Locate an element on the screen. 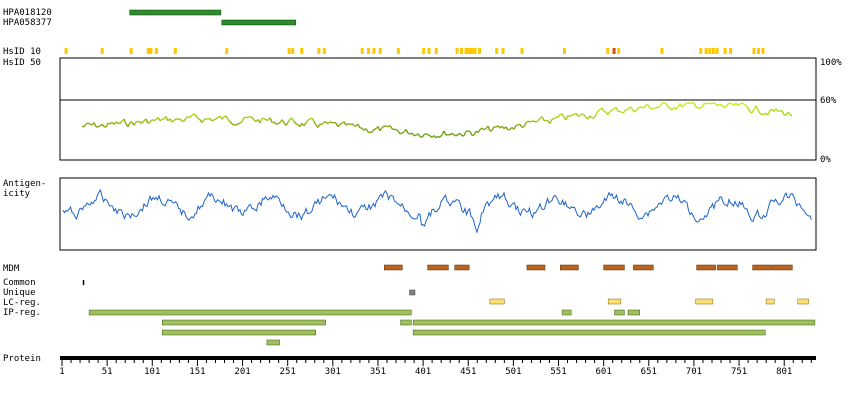 Image resolution: width=850 pixels, height=400 pixels. axis-tick-label: 551 is located at coordinates (558, 372).